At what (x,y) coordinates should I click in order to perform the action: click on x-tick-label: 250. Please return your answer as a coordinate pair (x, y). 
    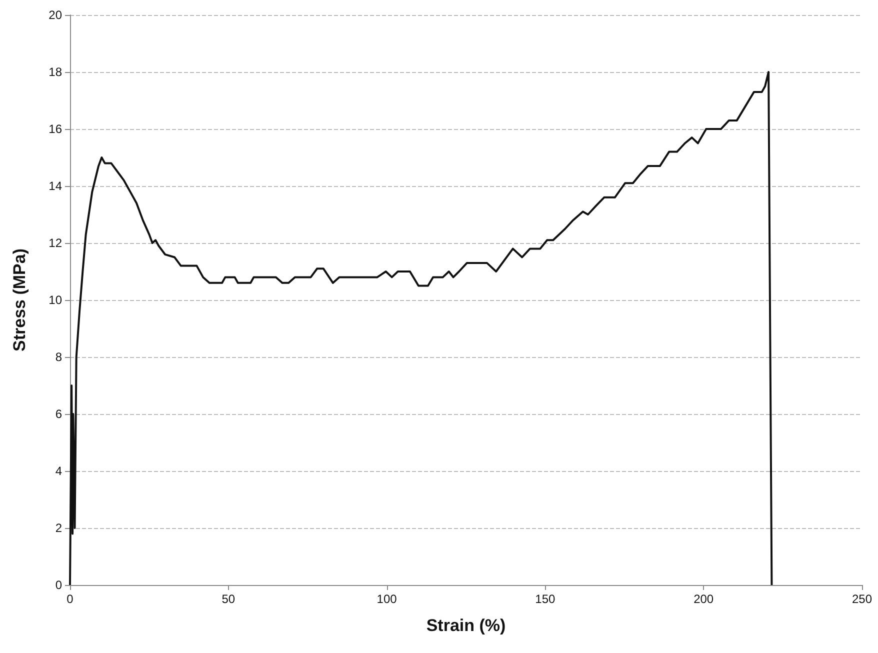
    Looking at the image, I should click on (862, 599).